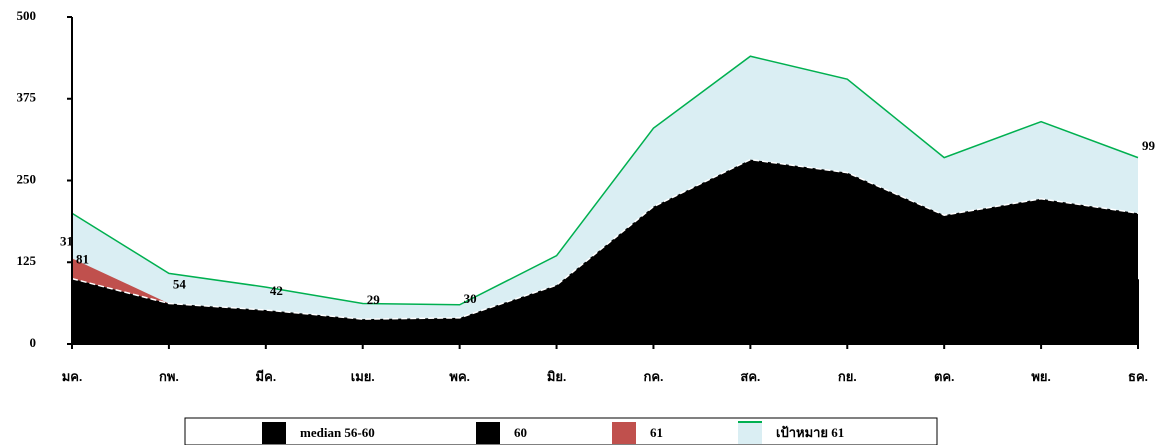 The width and height of the screenshot is (1159, 445). I want to click on y-tick-label: 500, so click(27, 15).